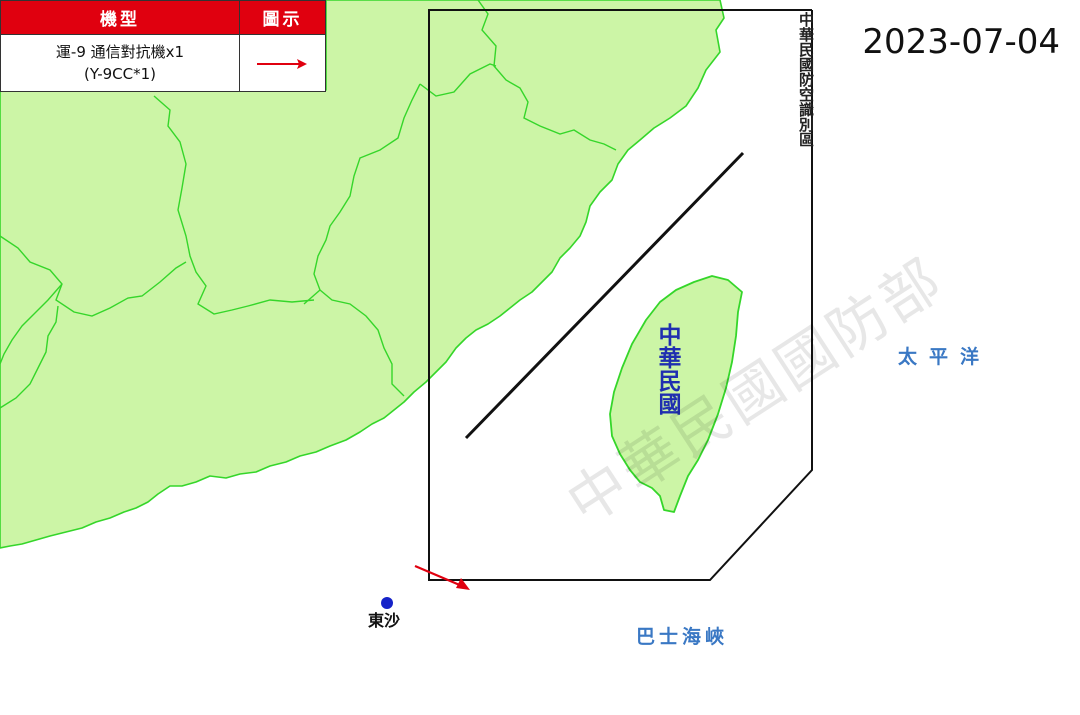 The image size is (1080, 715). Describe the element at coordinates (120, 17) in the screenshot. I see `legend-header-type: 機型` at that location.